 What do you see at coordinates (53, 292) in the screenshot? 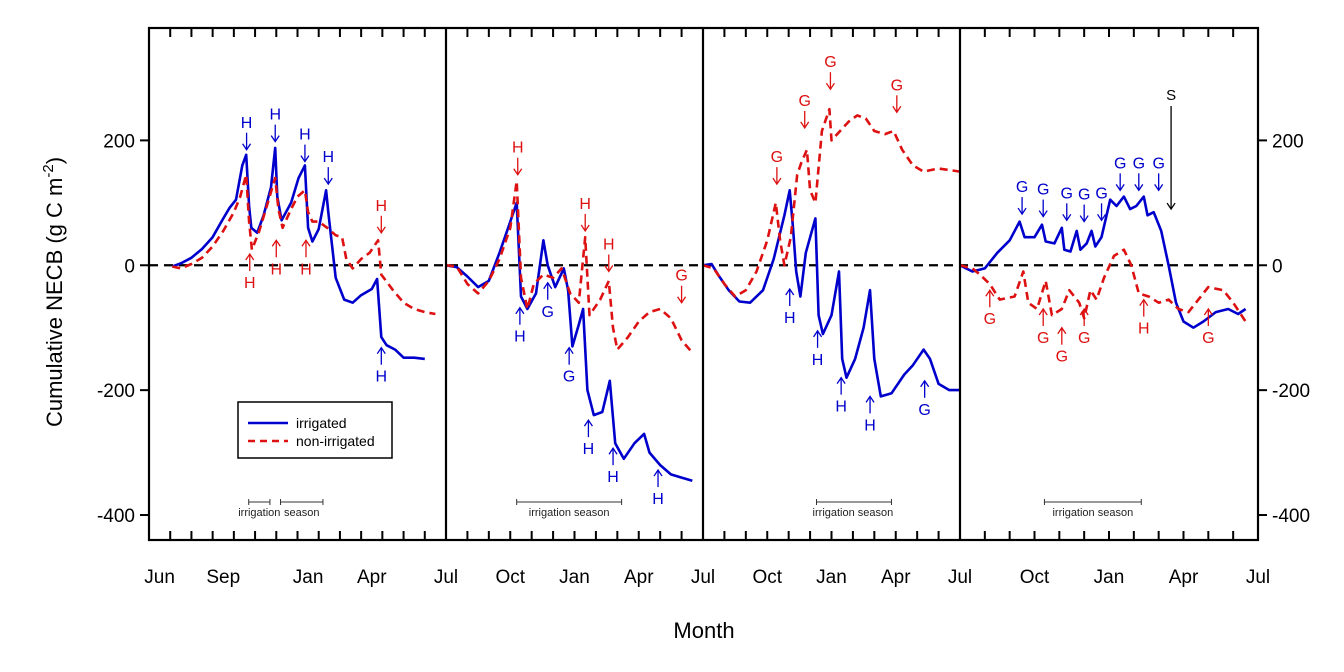
I see `y-axis-label: Cumulative NECB (g C m-2)` at bounding box center [53, 292].